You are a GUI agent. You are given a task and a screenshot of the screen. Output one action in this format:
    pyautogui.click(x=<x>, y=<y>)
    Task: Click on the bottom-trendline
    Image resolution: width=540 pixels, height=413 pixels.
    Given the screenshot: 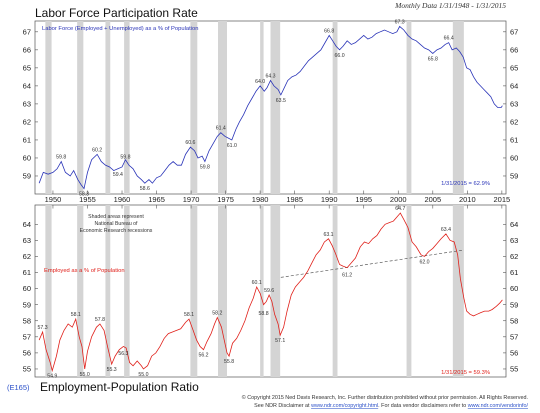 What is the action you would take?
    pyautogui.click(x=372, y=263)
    